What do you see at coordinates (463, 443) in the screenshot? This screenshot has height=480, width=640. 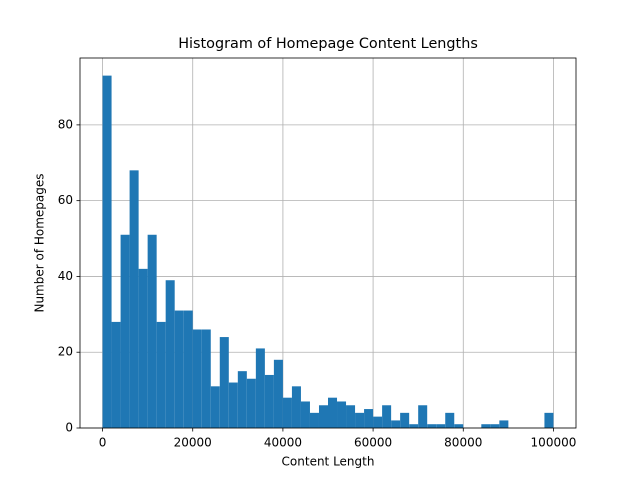 I see `x-tick-label: 80000` at bounding box center [463, 443].